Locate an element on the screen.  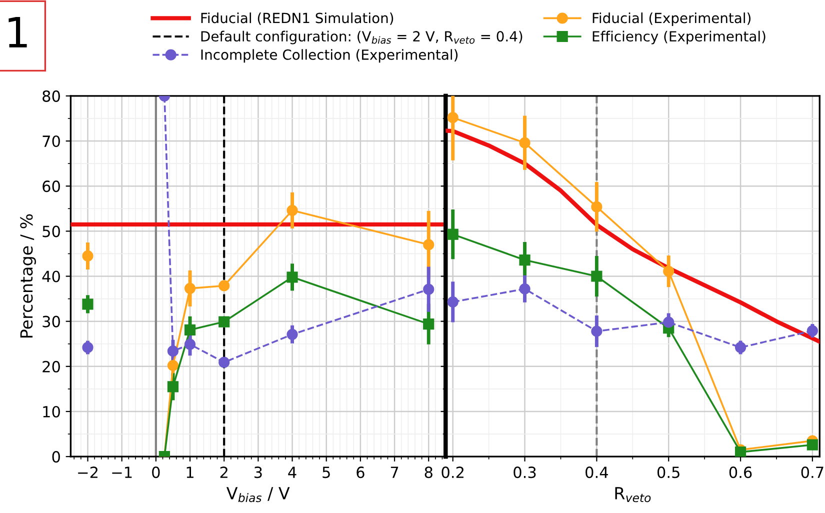
x-tick-label: 6 is located at coordinates (360, 472).